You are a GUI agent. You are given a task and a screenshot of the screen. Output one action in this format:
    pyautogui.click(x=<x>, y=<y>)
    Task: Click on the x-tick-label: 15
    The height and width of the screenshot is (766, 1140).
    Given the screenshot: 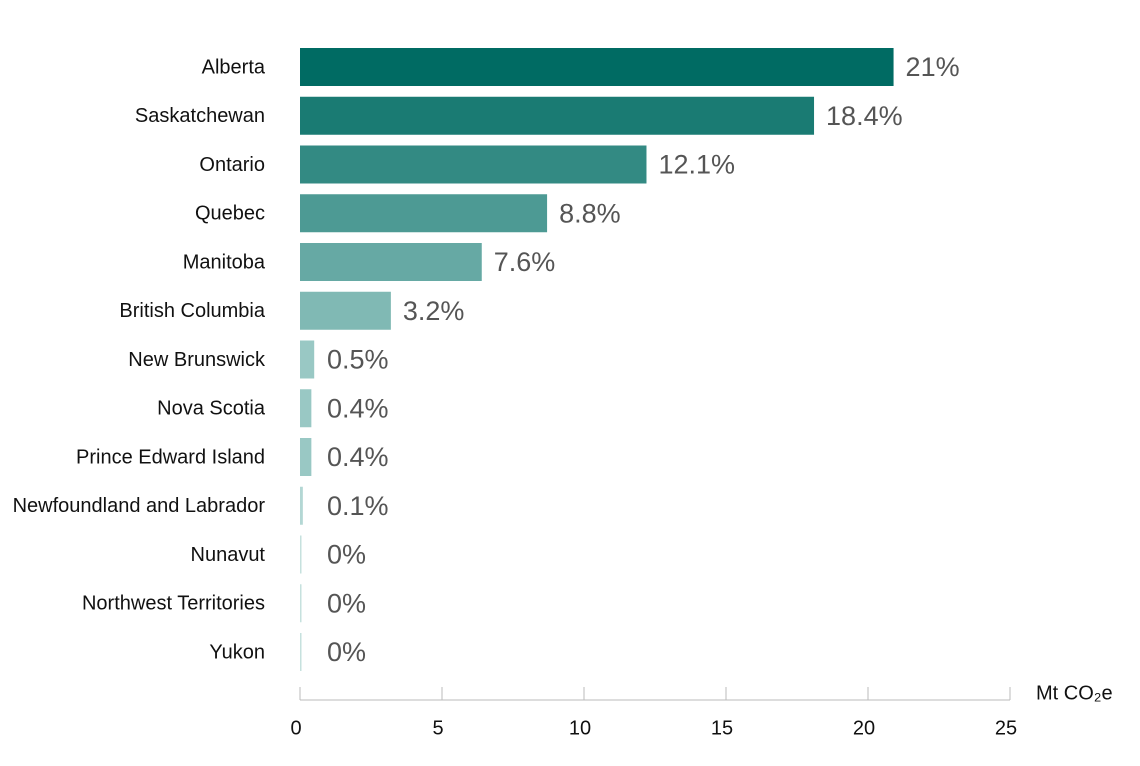 What is the action you would take?
    pyautogui.click(x=722, y=728)
    